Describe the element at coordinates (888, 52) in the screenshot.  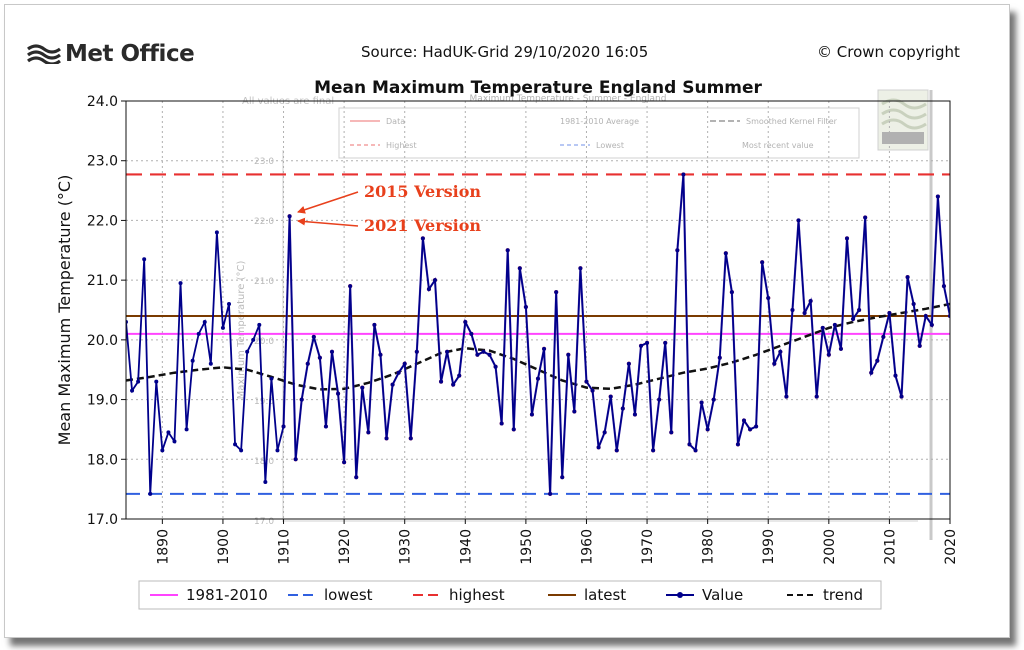
I see `copyright-text: © Crown copyright` at that location.